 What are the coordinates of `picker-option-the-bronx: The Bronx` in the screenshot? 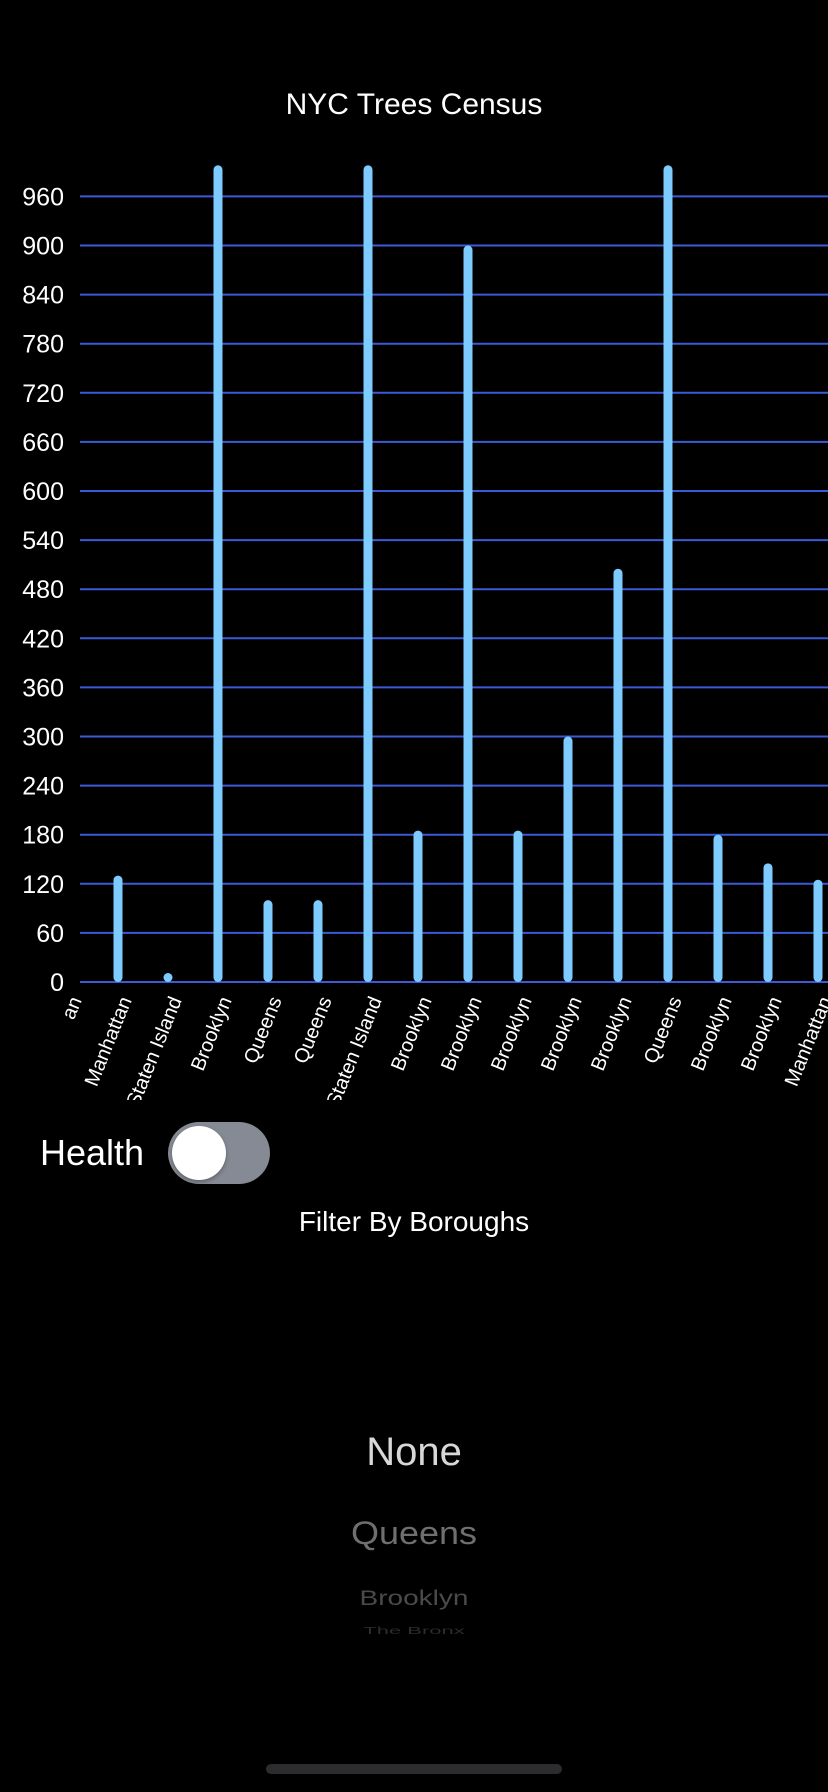 It's located at (414, 1631).